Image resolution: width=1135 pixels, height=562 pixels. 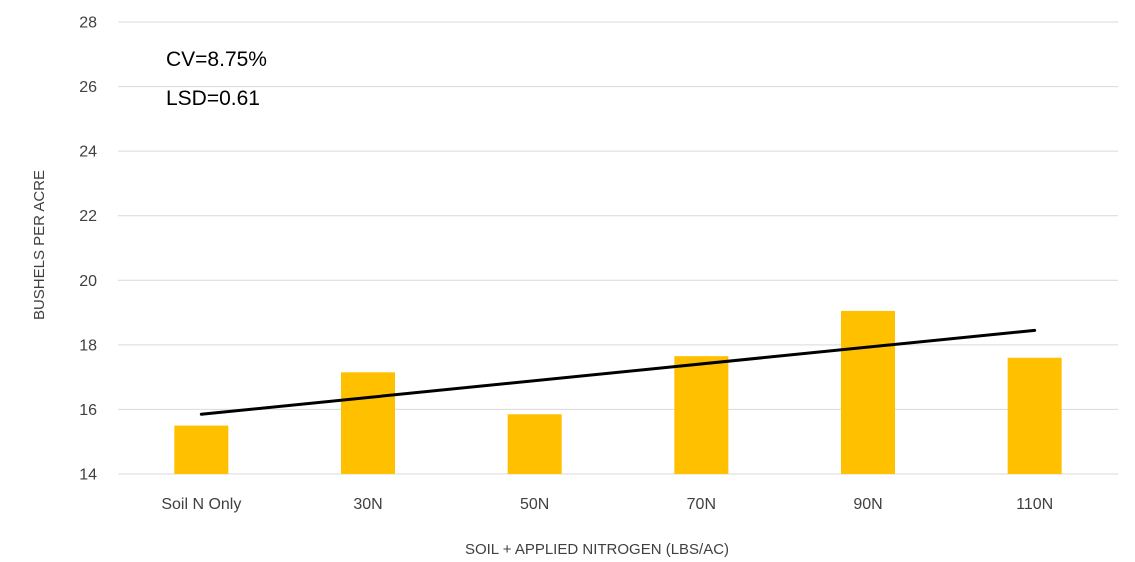 What do you see at coordinates (213, 98) in the screenshot?
I see `lsd-annotation: LSD=0.61` at bounding box center [213, 98].